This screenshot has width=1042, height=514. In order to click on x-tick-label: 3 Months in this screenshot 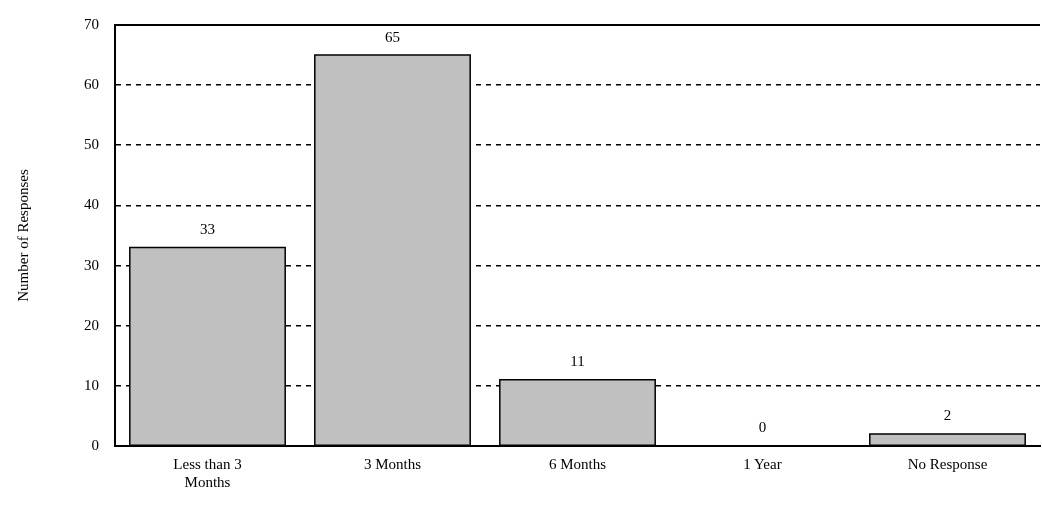, I will do `click(392, 463)`.